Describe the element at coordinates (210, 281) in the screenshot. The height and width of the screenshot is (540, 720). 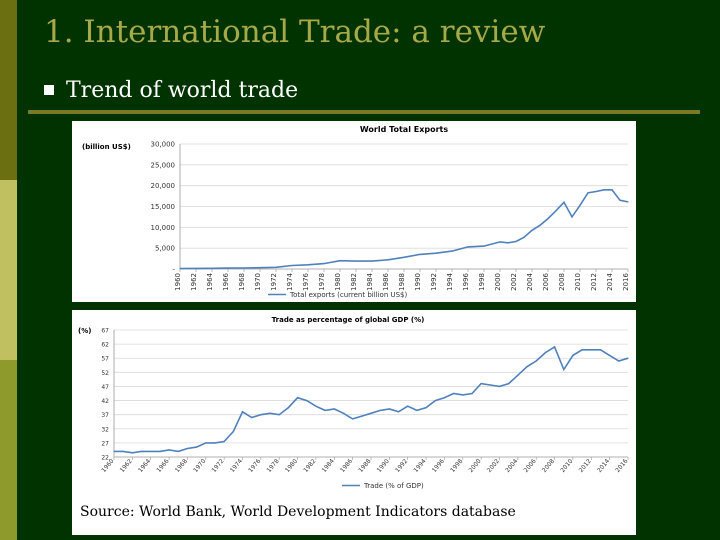
I see `exports-x-tick-label: 1964` at that location.